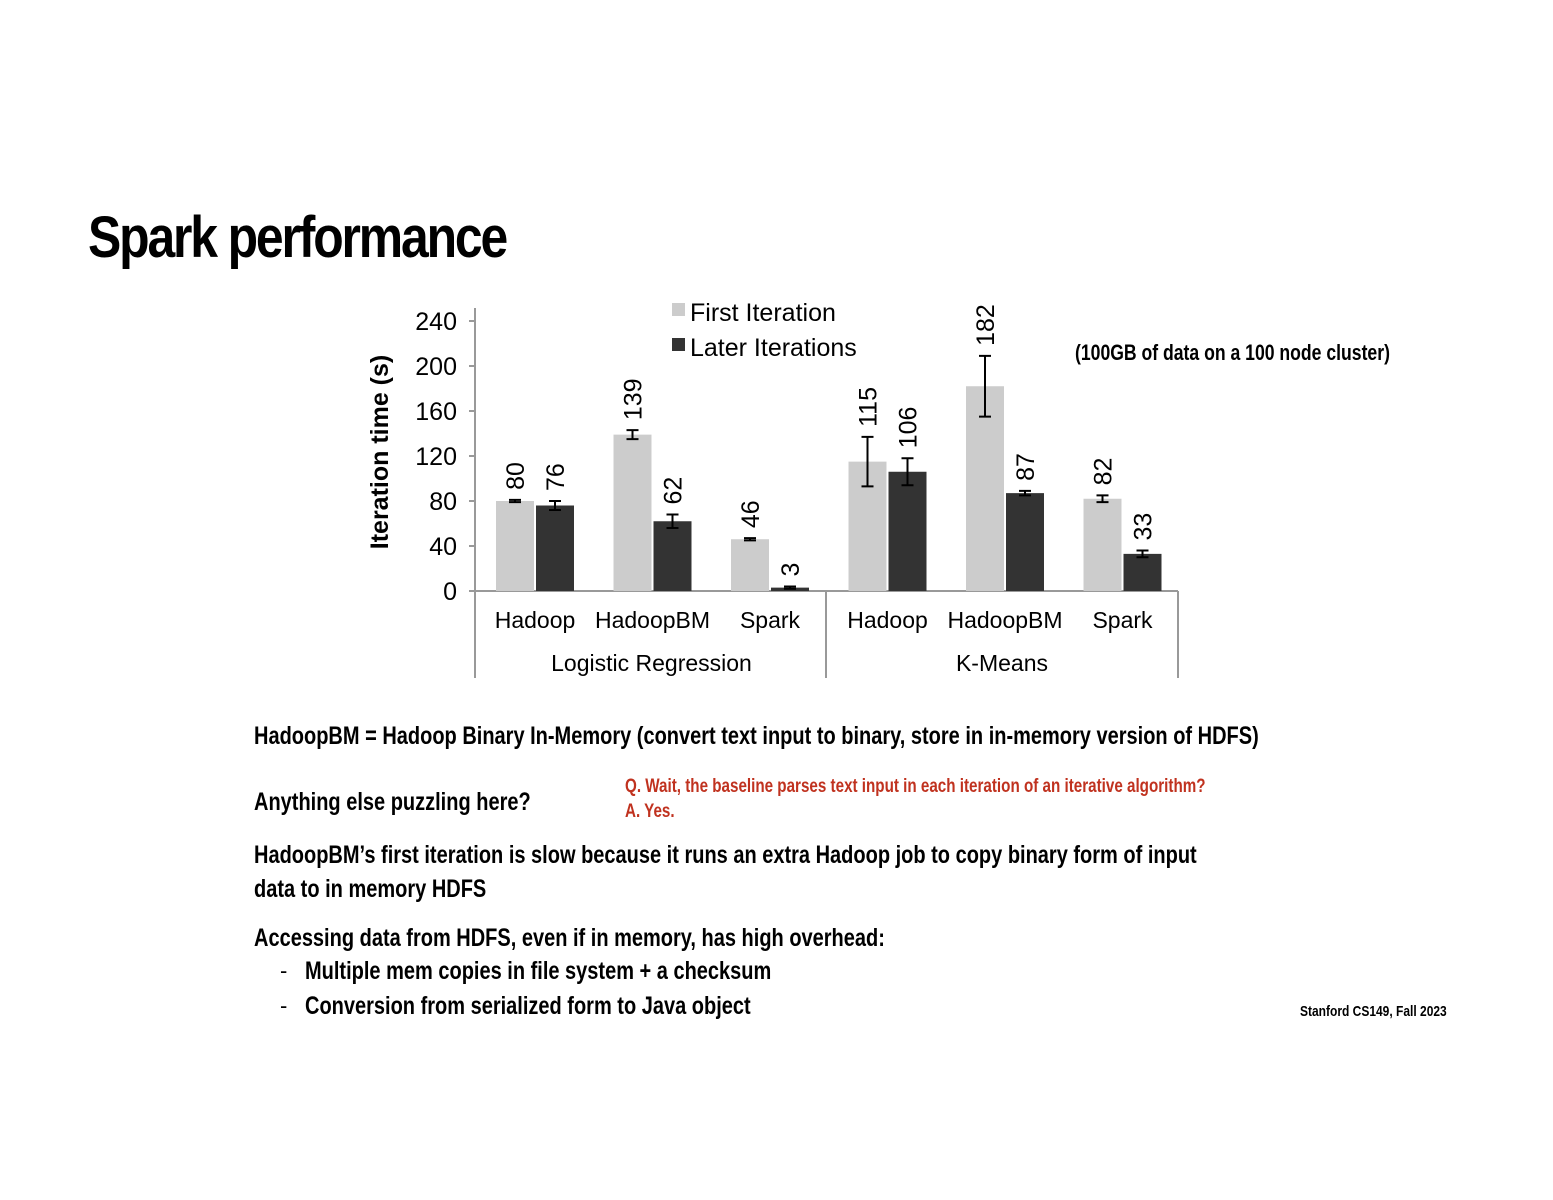 This screenshot has height=1200, width=1553. I want to click on data-label: 87, so click(1026, 467).